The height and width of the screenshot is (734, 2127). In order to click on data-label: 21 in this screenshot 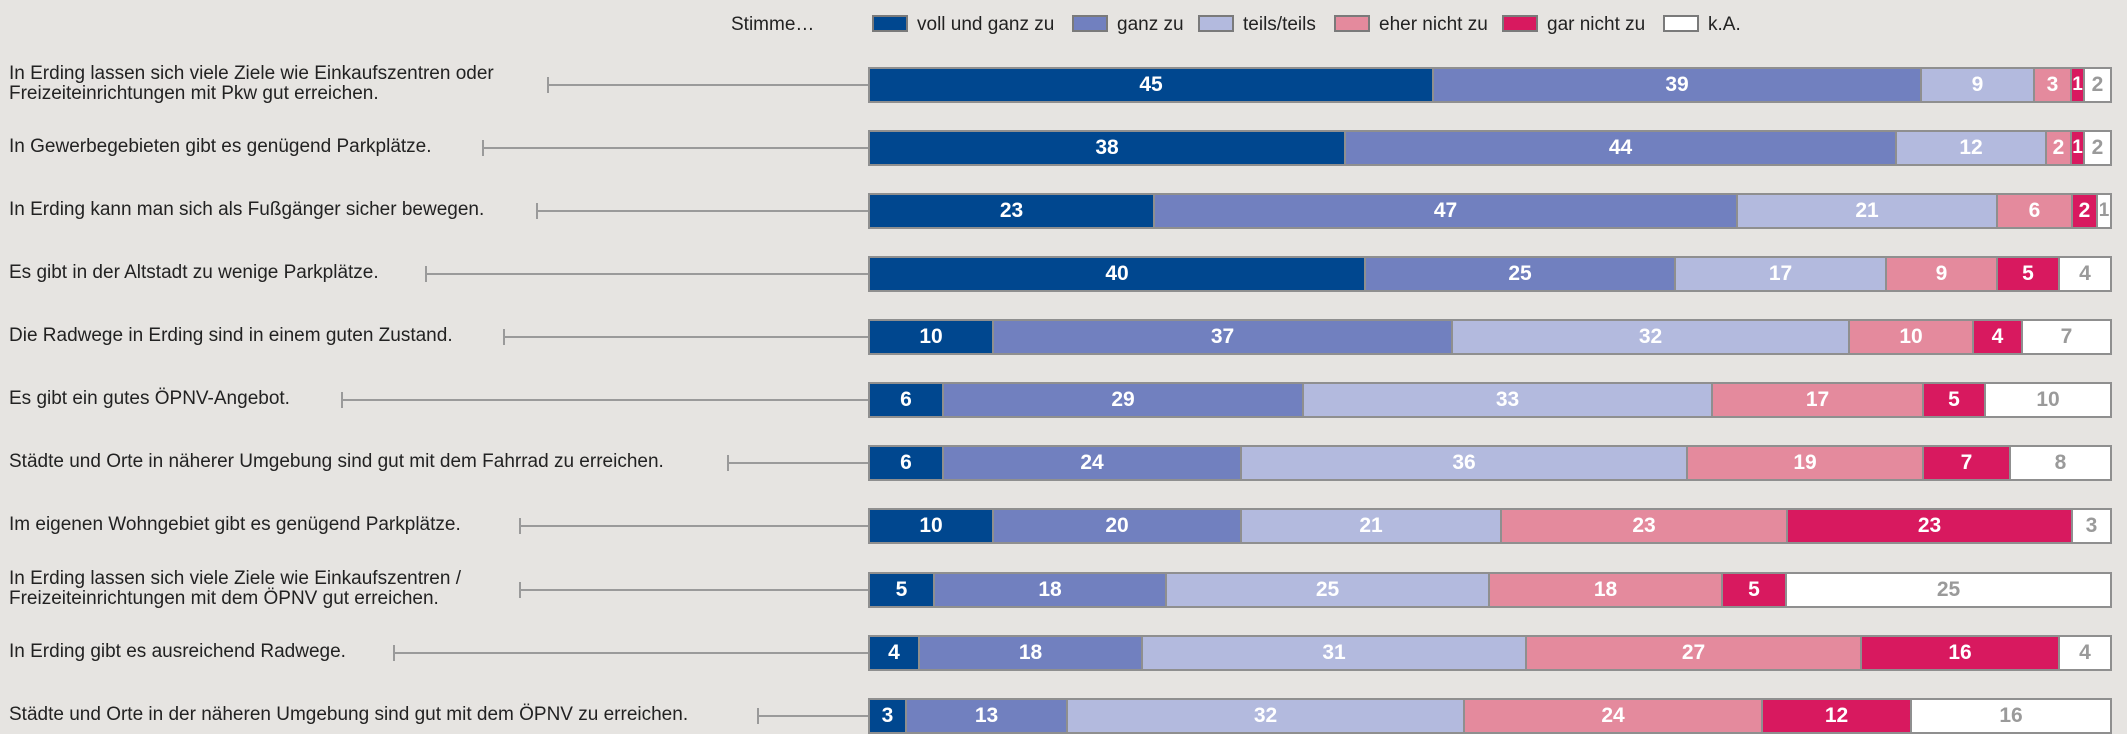, I will do `click(1867, 210)`.